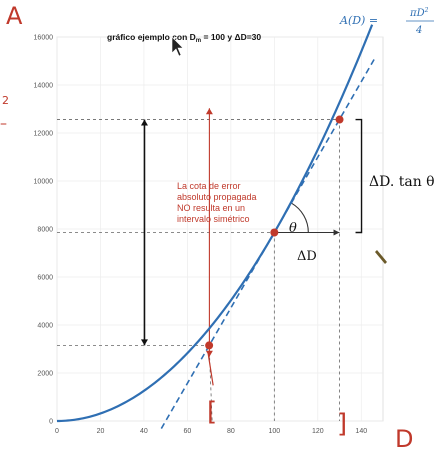 This screenshot has width=442, height=457. I want to click on y-tick-label: 4000, so click(45, 326).